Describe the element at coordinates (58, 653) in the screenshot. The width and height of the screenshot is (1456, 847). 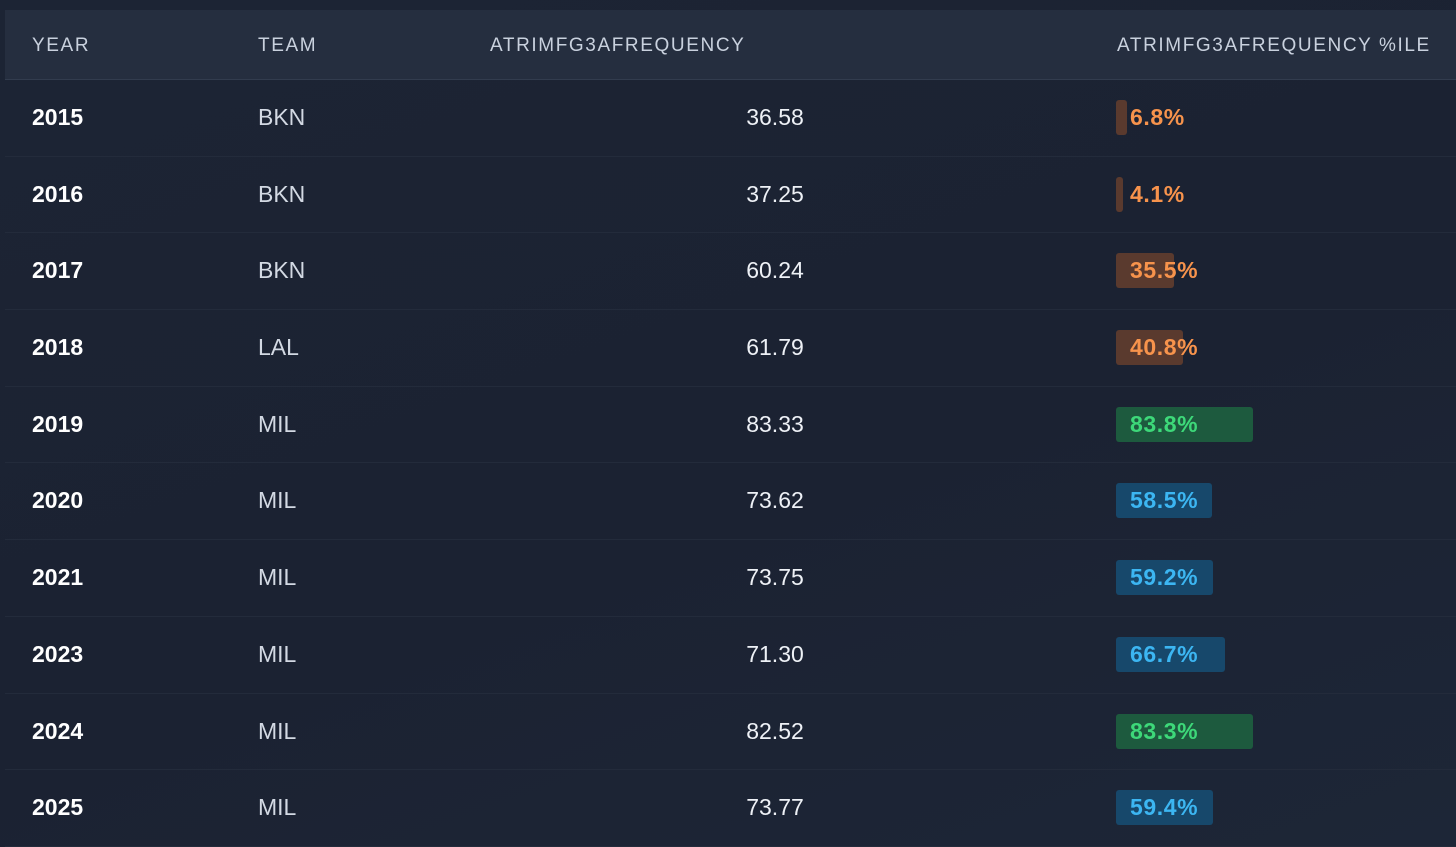
I see `year-cell: 2023` at that location.